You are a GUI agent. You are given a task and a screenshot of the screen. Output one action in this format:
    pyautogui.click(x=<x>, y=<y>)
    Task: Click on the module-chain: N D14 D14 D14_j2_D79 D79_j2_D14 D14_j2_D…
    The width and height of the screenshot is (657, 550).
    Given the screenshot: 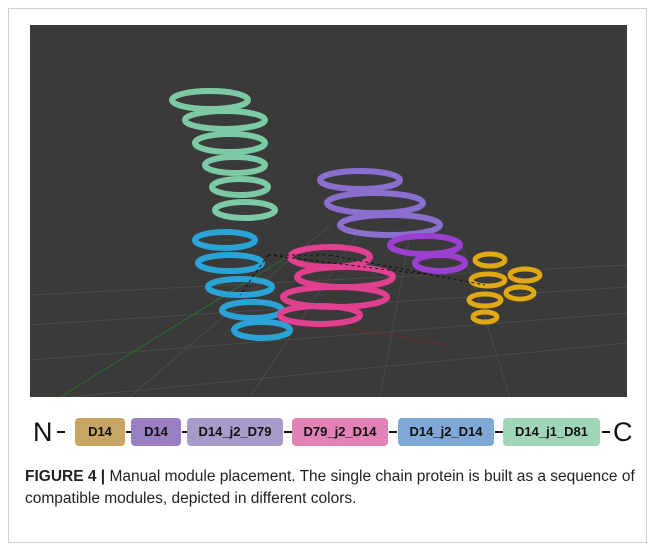 What is the action you would take?
    pyautogui.click(x=331, y=432)
    